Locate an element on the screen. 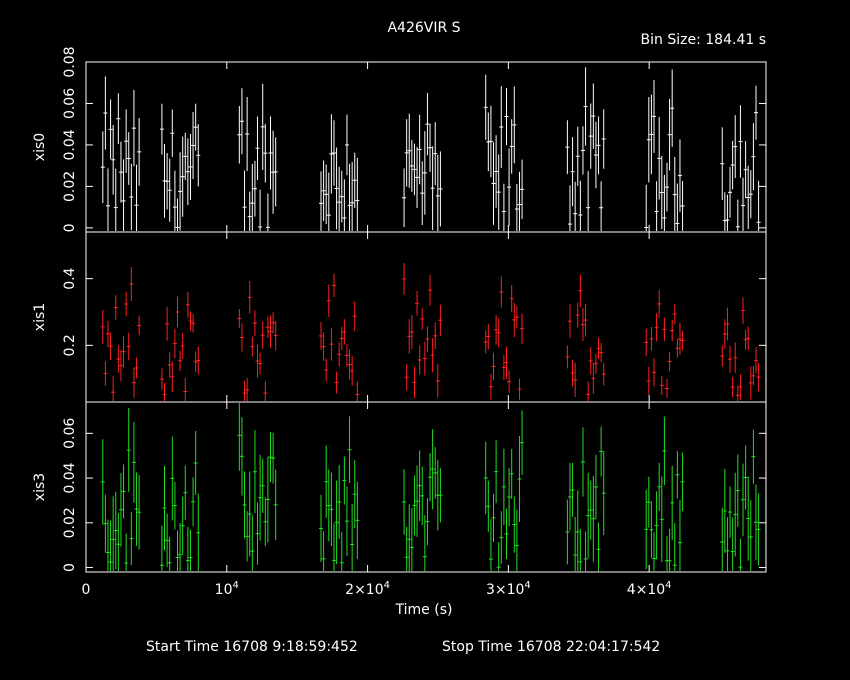 The height and width of the screenshot is (680, 850). y-tick-label: 0.02 is located at coordinates (70, 186).